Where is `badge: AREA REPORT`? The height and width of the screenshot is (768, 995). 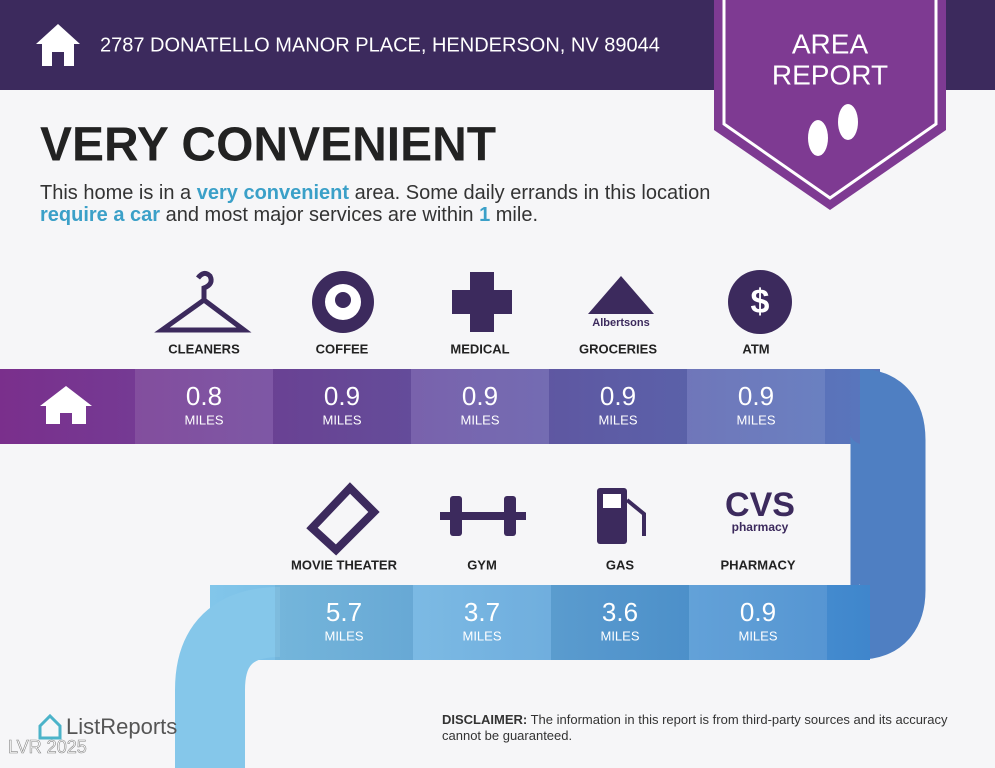 badge: AREA REPORT is located at coordinates (830, 105).